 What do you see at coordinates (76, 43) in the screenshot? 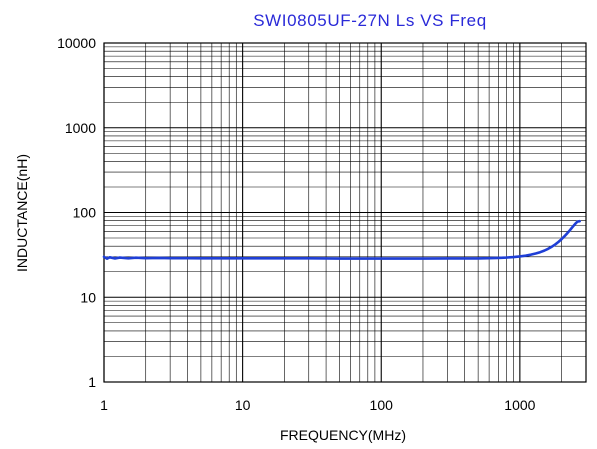
I see `y-tick-label: 10000` at bounding box center [76, 43].